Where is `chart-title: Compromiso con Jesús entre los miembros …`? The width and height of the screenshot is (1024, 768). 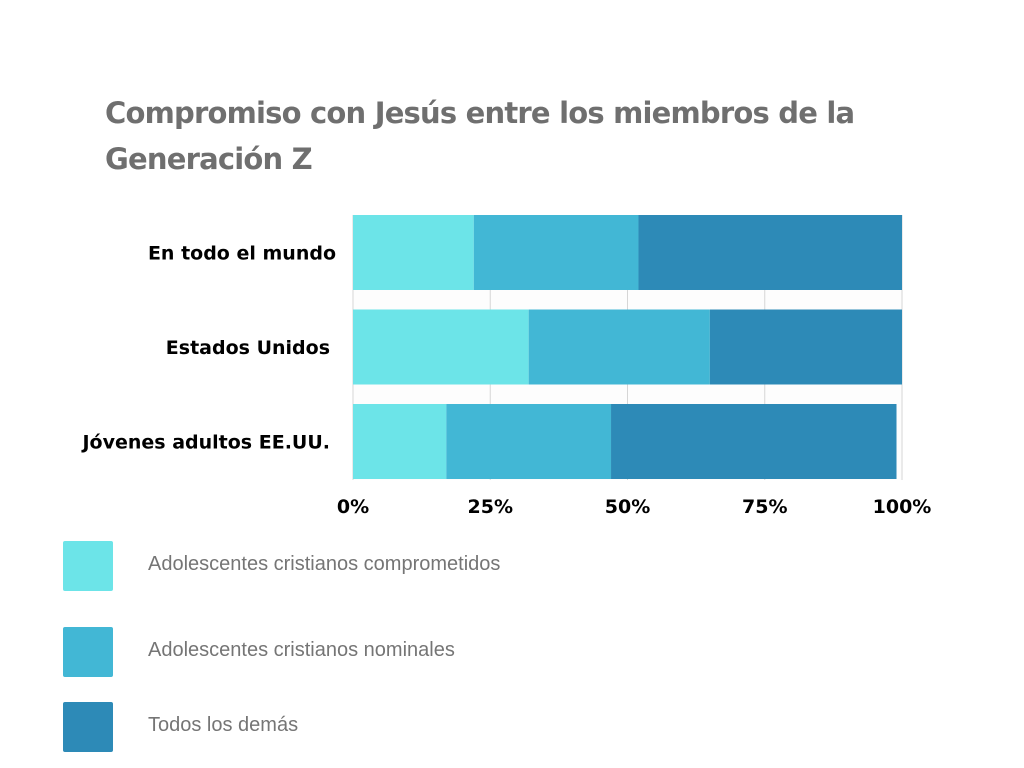
chart-title: Compromiso con Jesús entre los miembros … is located at coordinates (480, 136).